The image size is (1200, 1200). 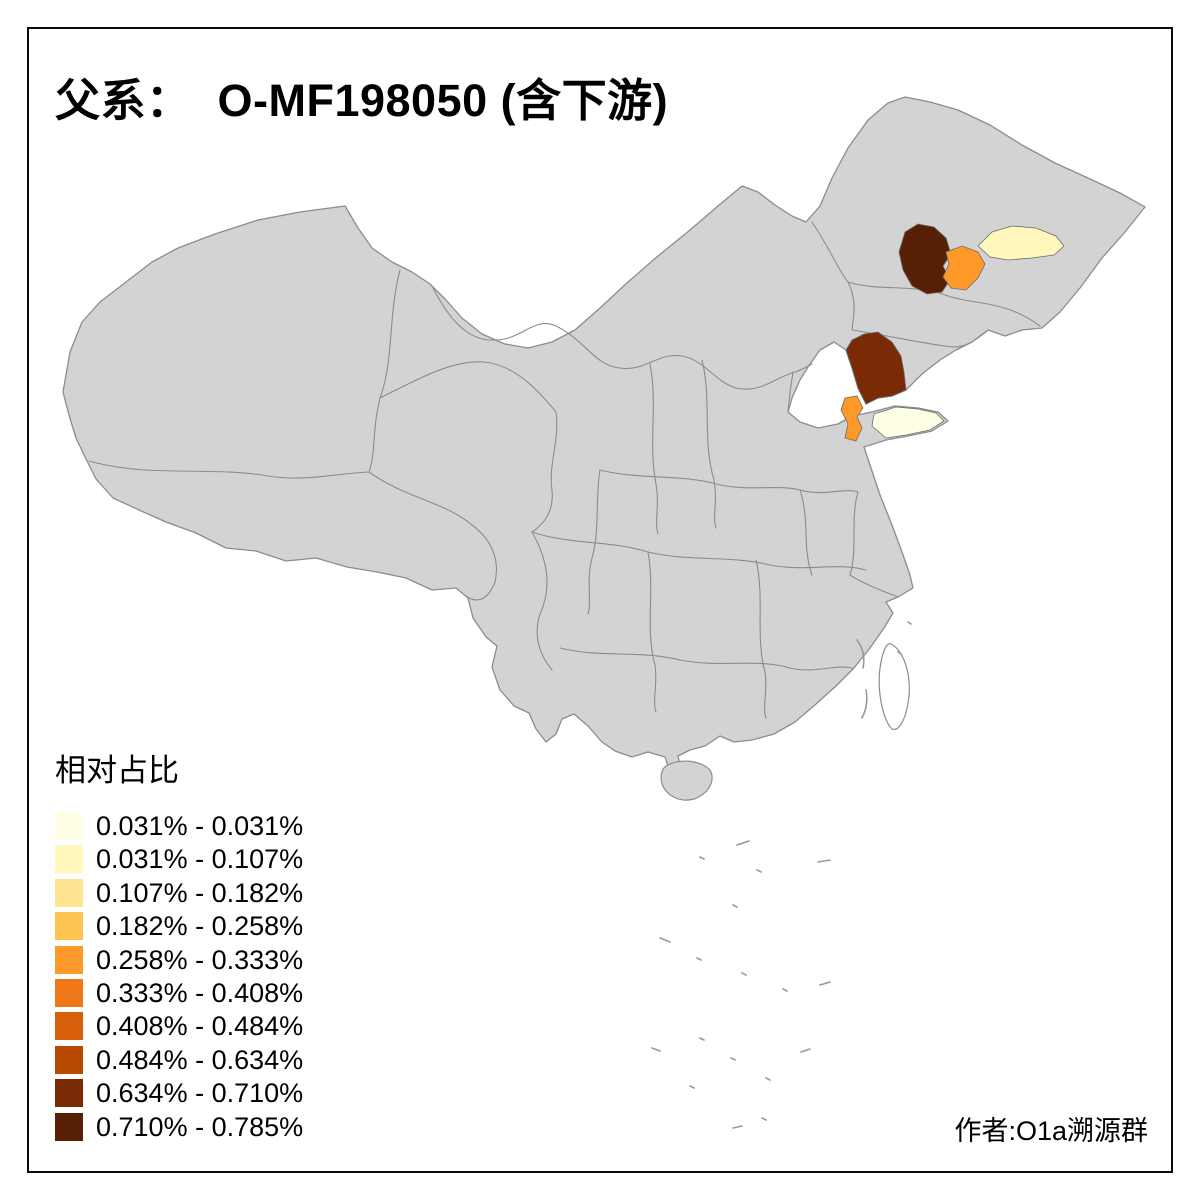 I want to click on legend-item-label: 0.710% - 0.785%, so click(x=200, y=1126).